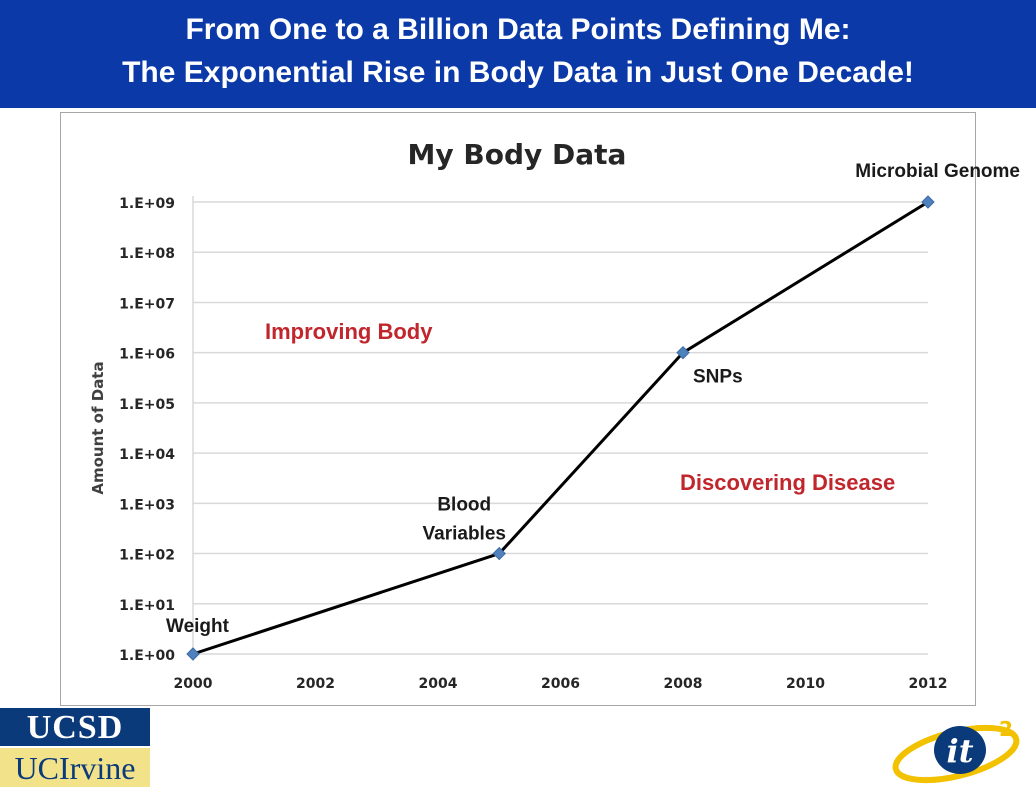 The image size is (1036, 788). Describe the element at coordinates (147, 505) in the screenshot. I see `y-tick-label: 1.E+03` at that location.